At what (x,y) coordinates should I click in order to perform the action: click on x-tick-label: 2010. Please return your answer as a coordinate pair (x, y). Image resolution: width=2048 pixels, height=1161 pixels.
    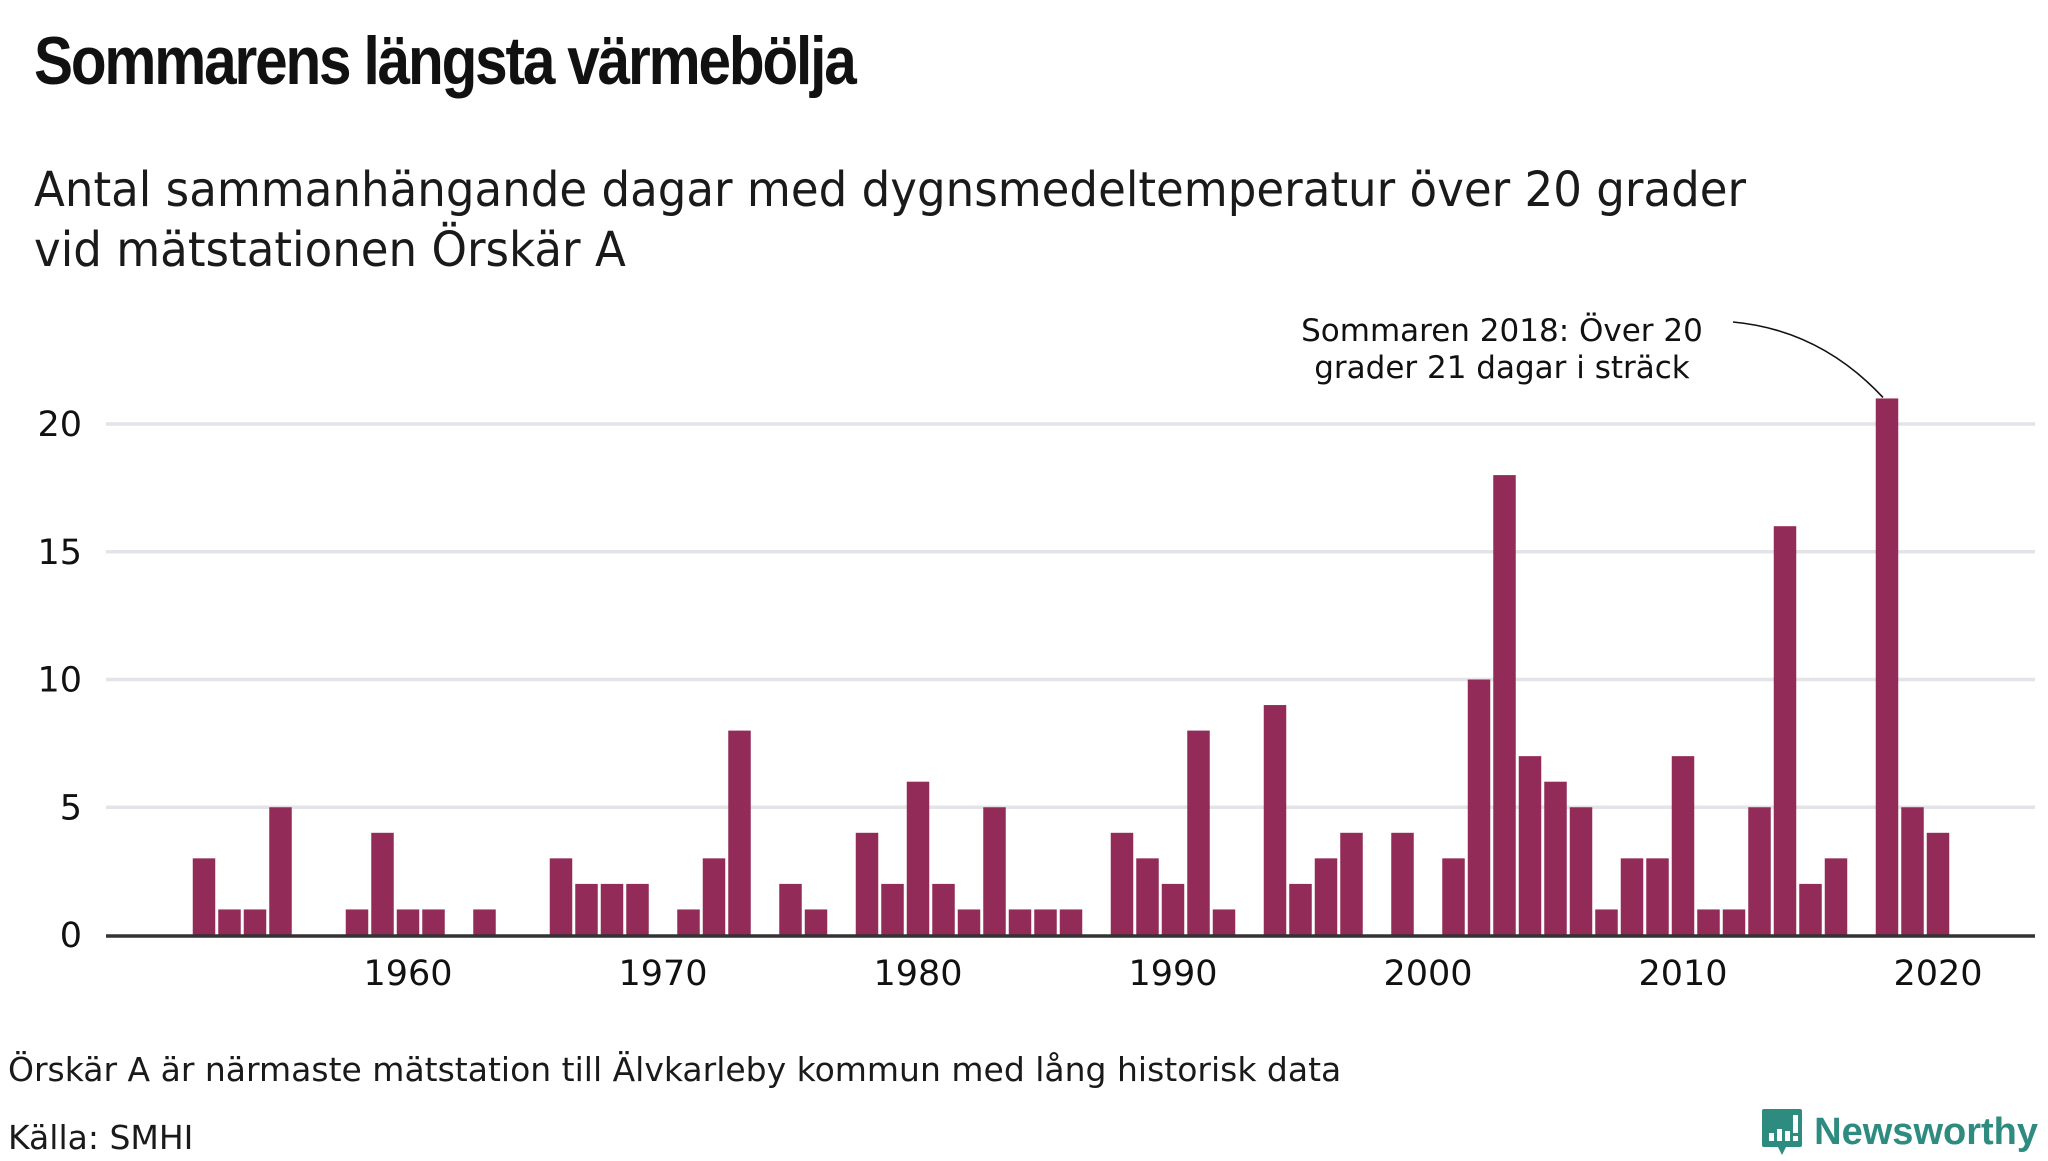
    Looking at the image, I should click on (1682, 974).